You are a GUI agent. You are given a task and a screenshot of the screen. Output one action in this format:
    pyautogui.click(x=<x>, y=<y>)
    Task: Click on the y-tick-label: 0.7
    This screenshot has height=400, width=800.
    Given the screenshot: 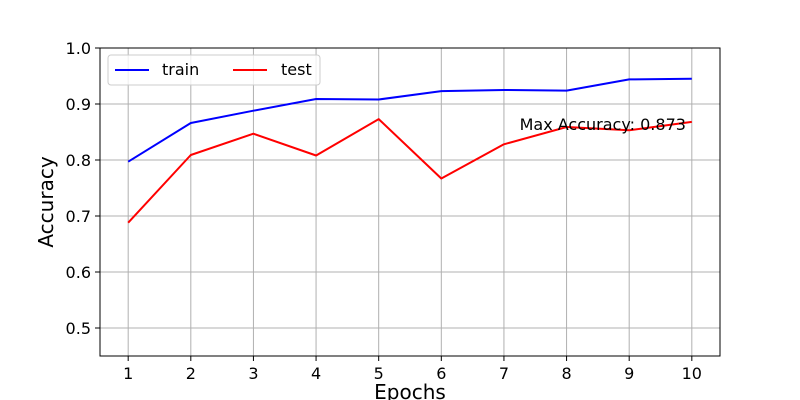 What is the action you would take?
    pyautogui.click(x=78, y=216)
    